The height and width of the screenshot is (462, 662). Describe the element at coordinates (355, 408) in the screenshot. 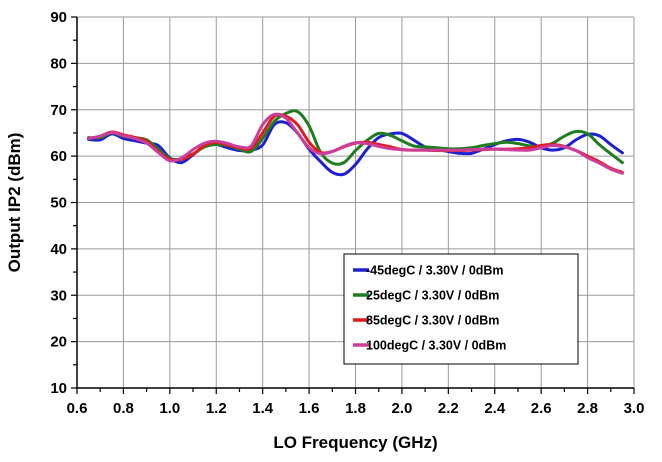

I see `x-tick-label: 1.8` at that location.